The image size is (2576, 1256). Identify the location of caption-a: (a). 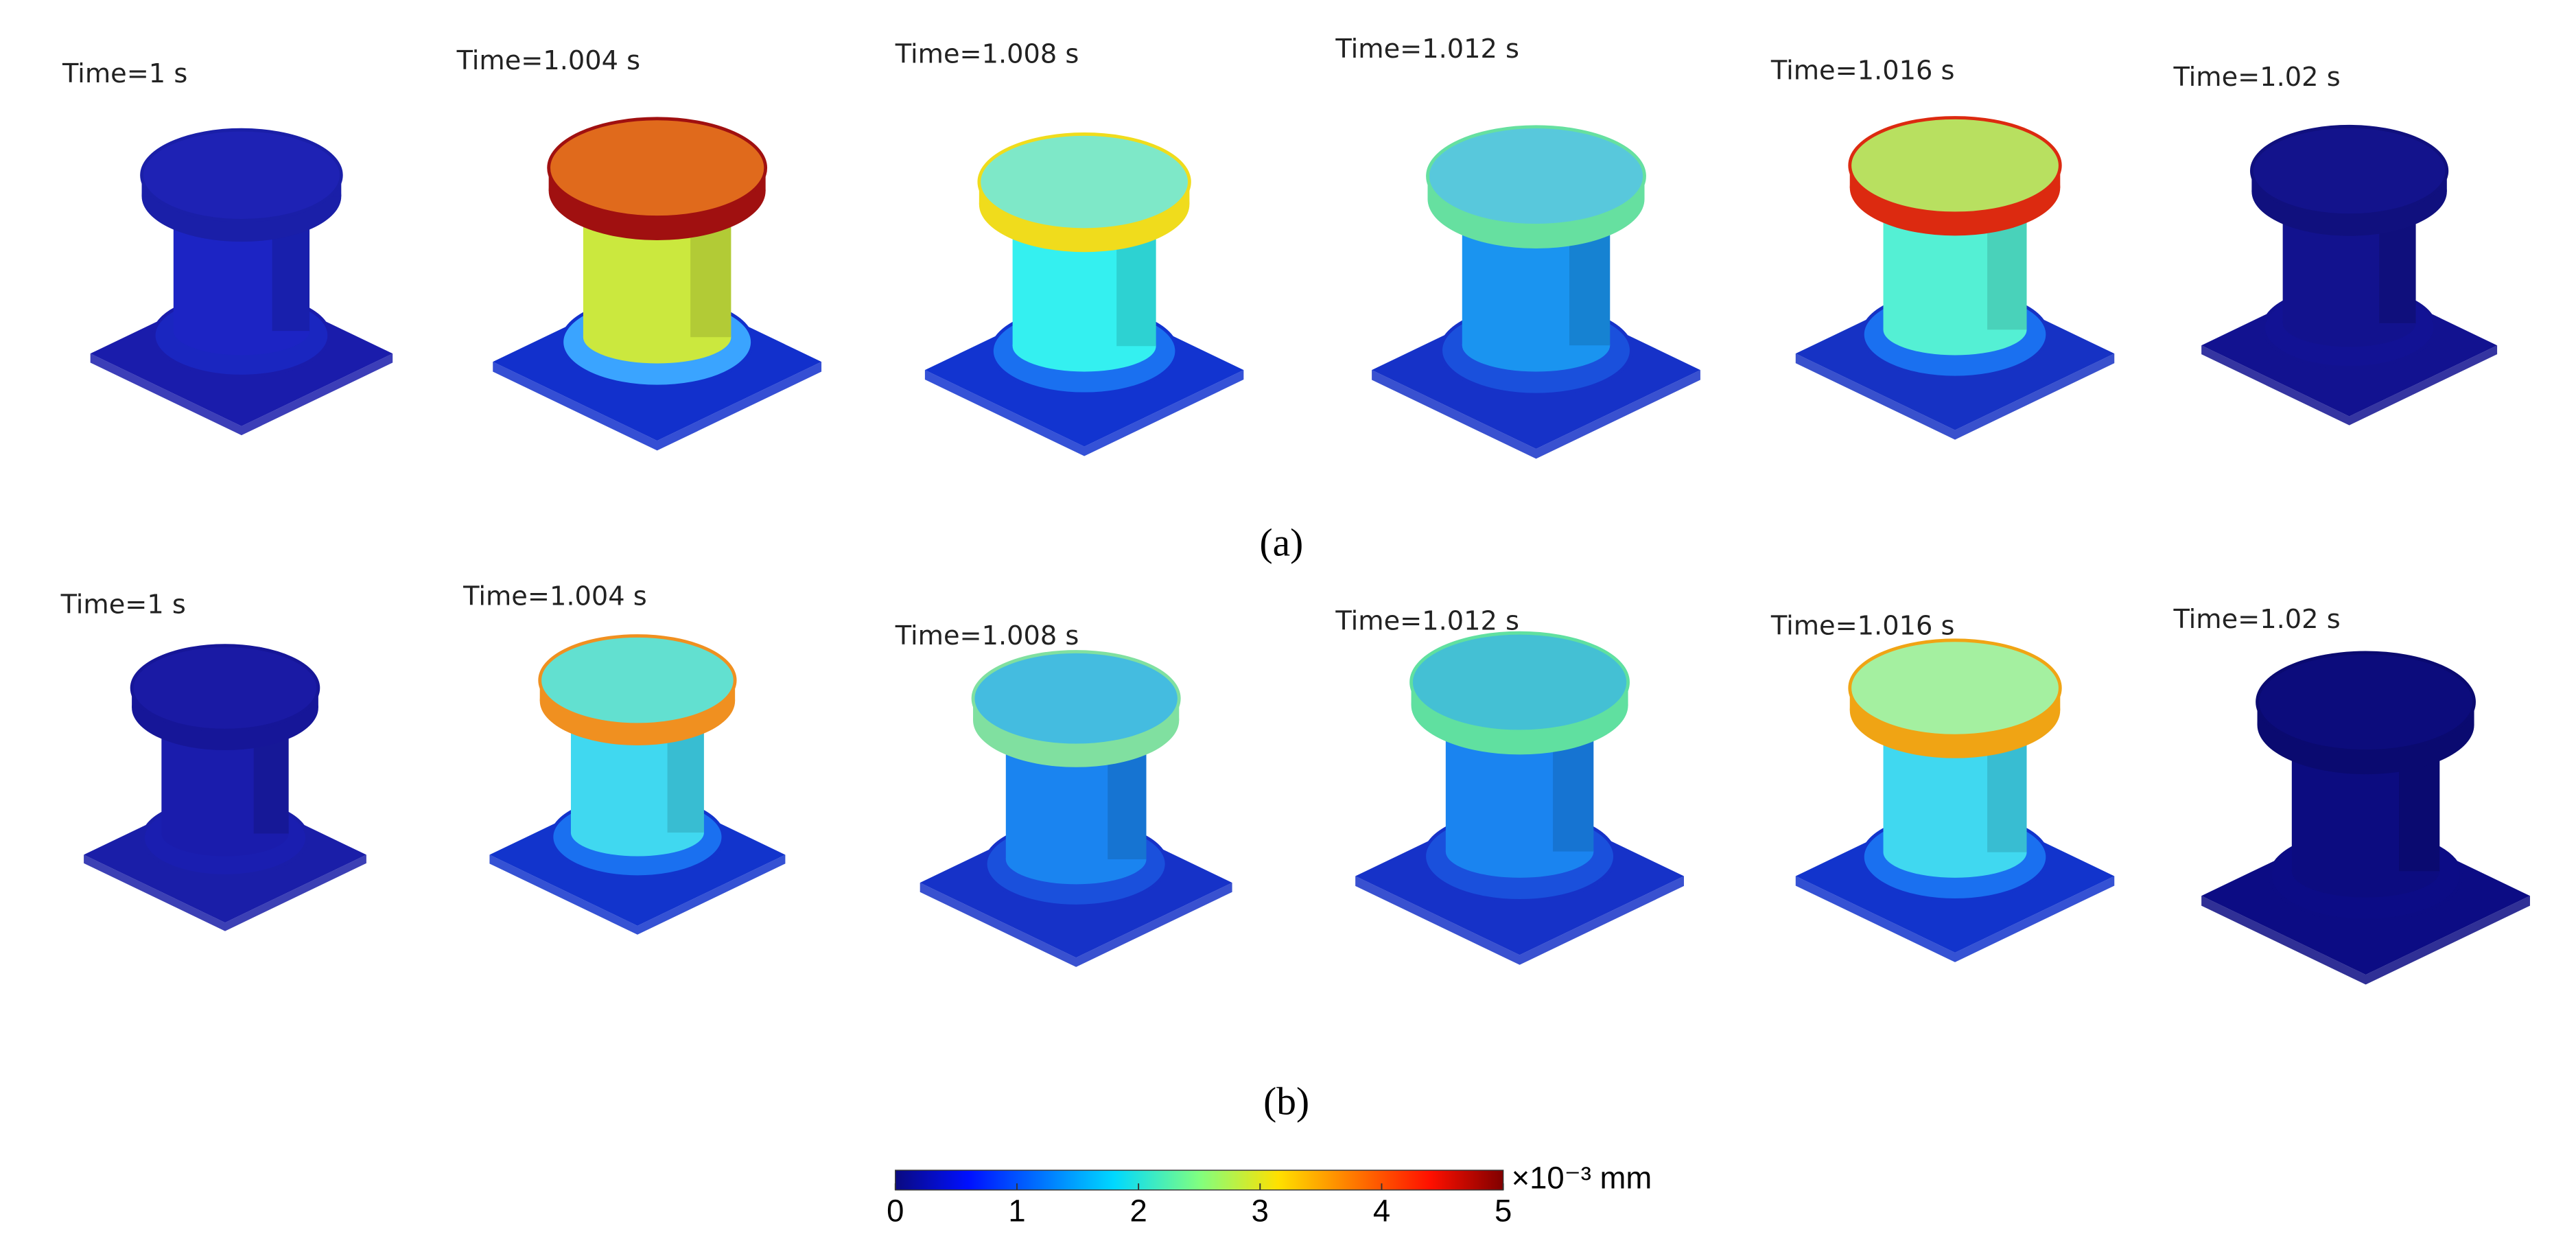
(1282, 544).